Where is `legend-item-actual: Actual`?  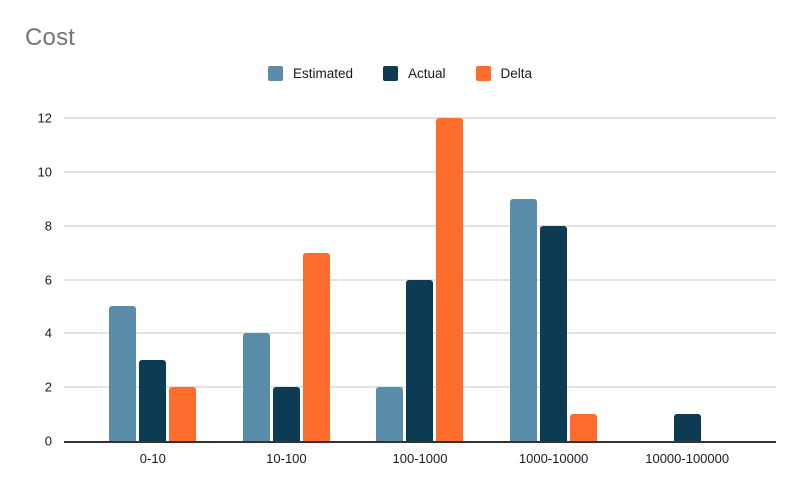 legend-item-actual: Actual is located at coordinates (414, 73).